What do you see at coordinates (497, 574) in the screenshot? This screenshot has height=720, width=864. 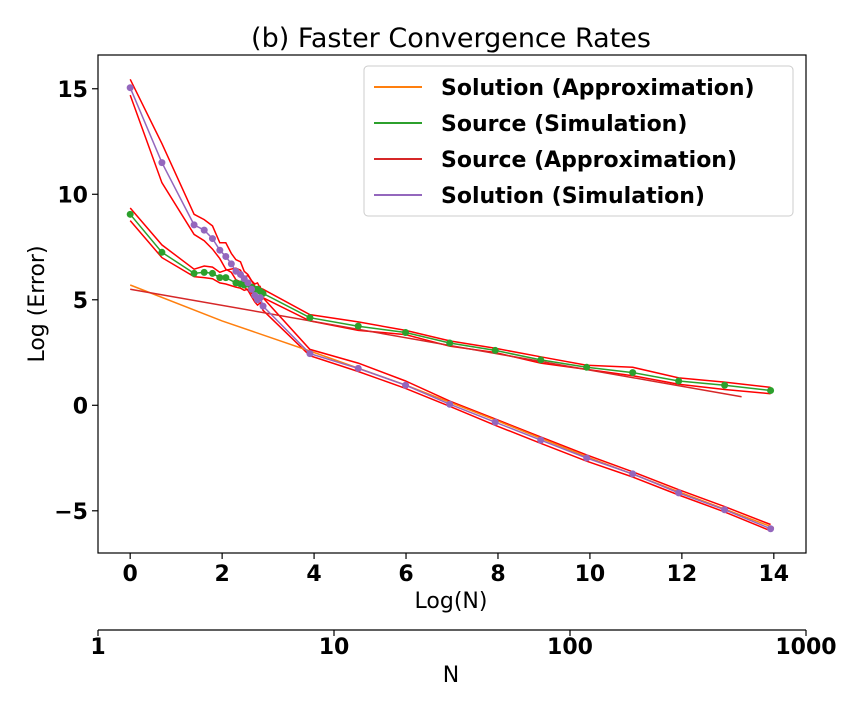 I see `x-tick-label: 8` at bounding box center [497, 574].